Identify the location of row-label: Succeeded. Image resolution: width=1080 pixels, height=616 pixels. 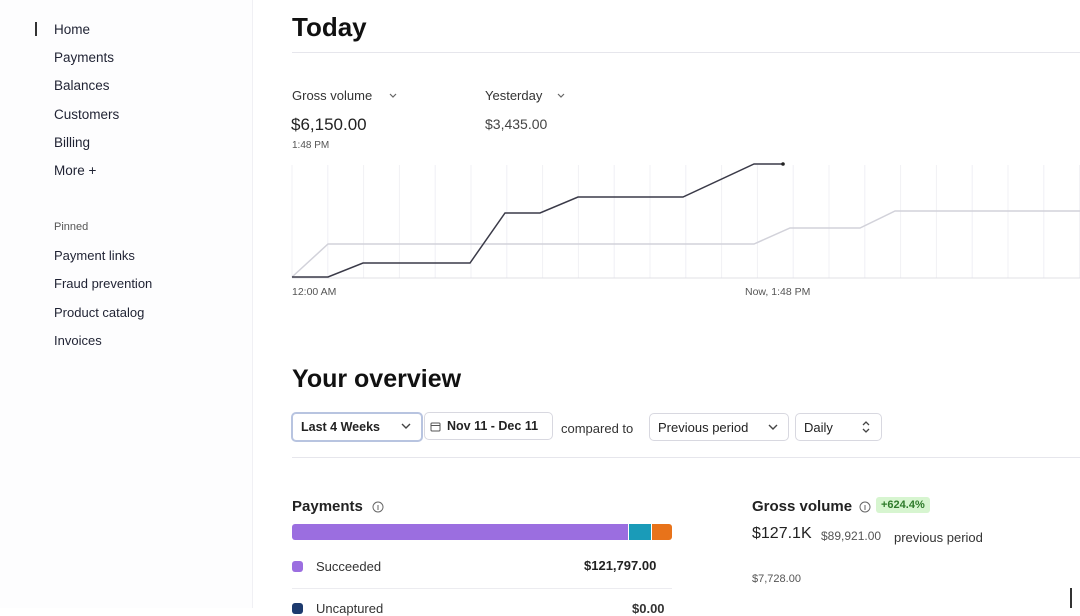
(349, 566).